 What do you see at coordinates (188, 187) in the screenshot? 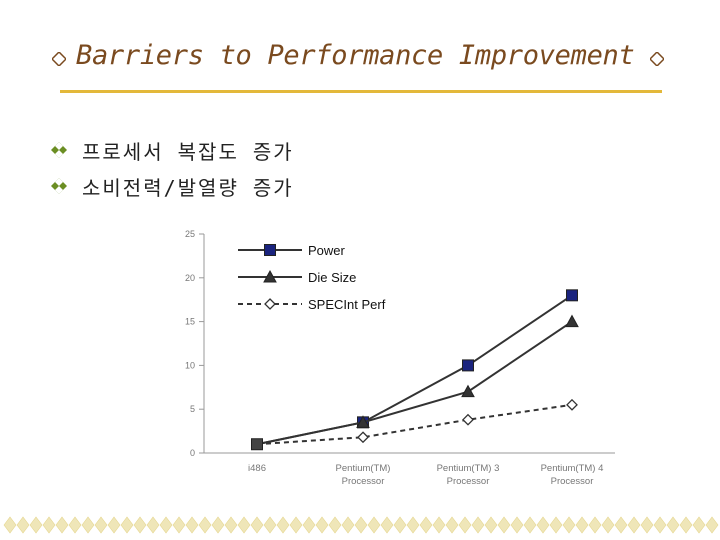
I see `bullet-text: 소비전력/발열량 증가` at bounding box center [188, 187].